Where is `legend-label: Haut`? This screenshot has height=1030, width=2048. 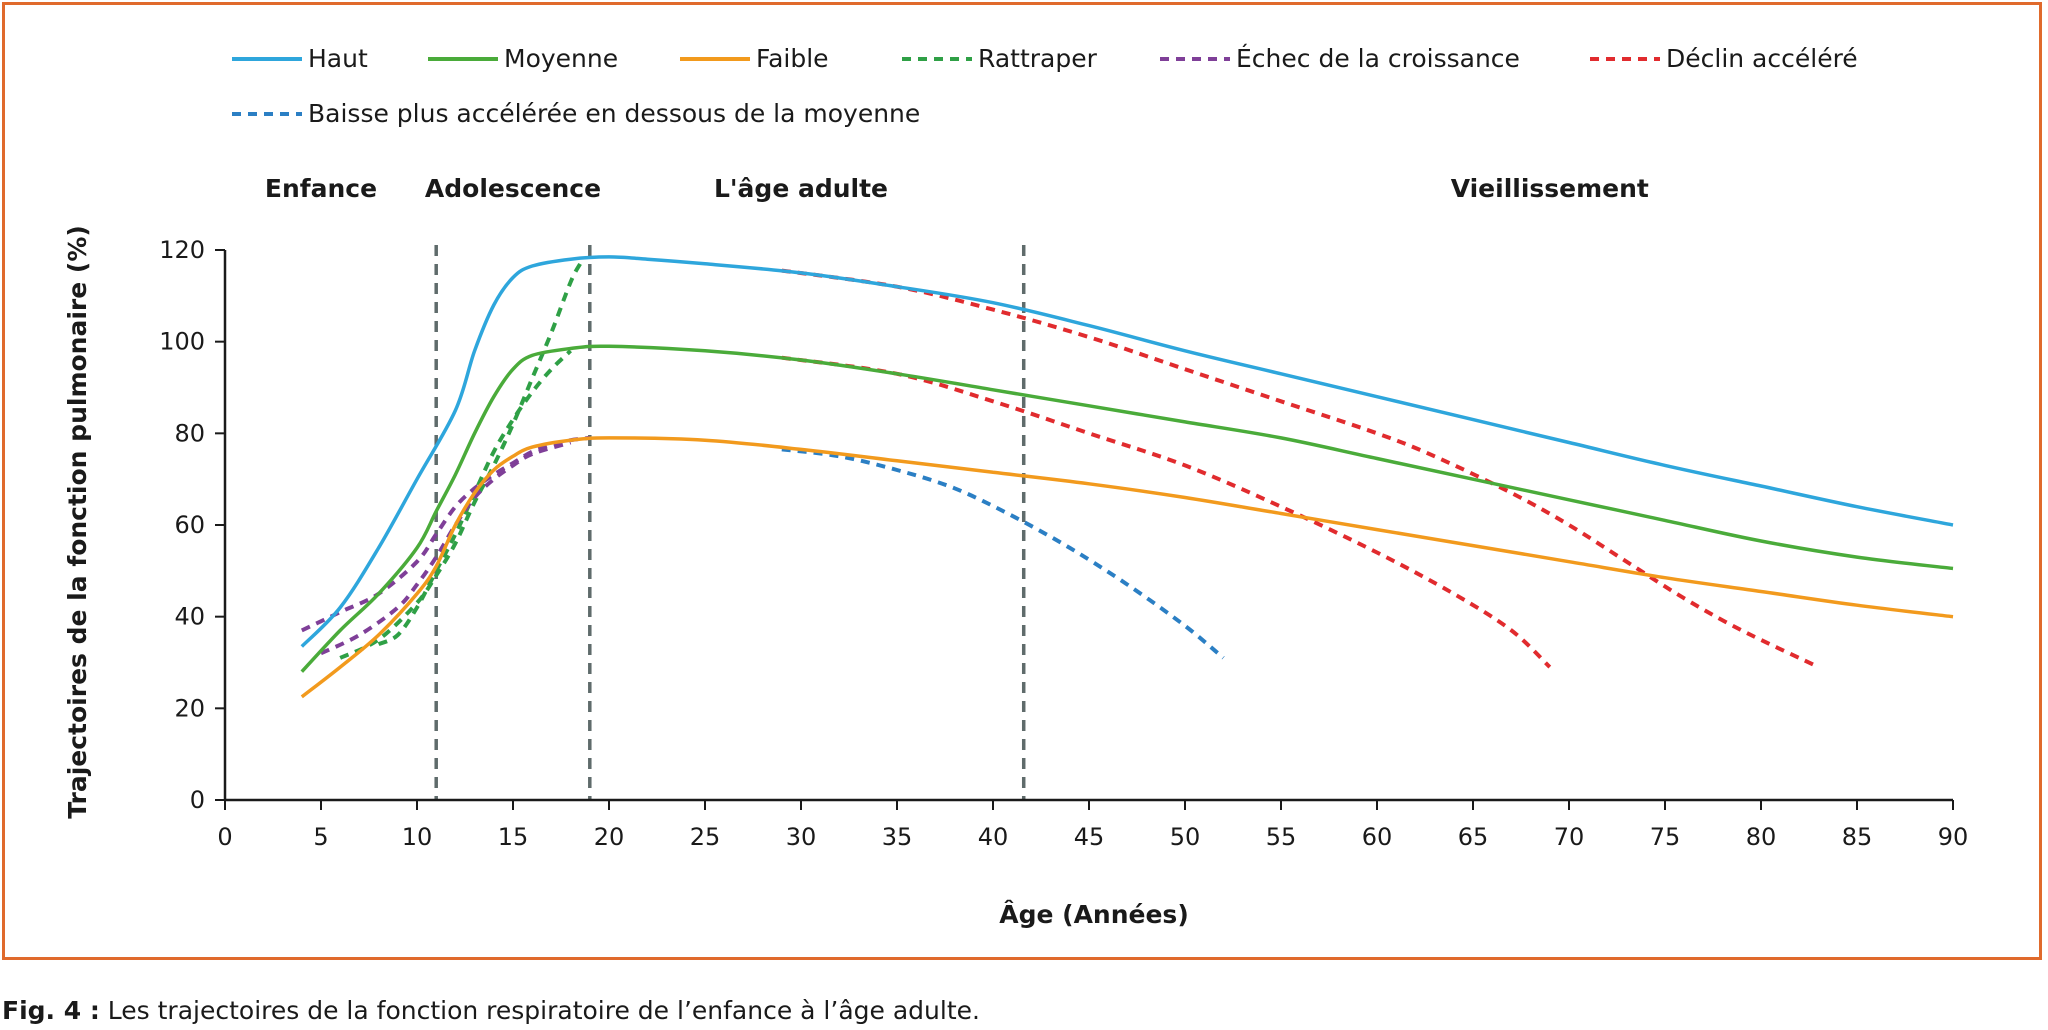
legend-label: Haut is located at coordinates (338, 58).